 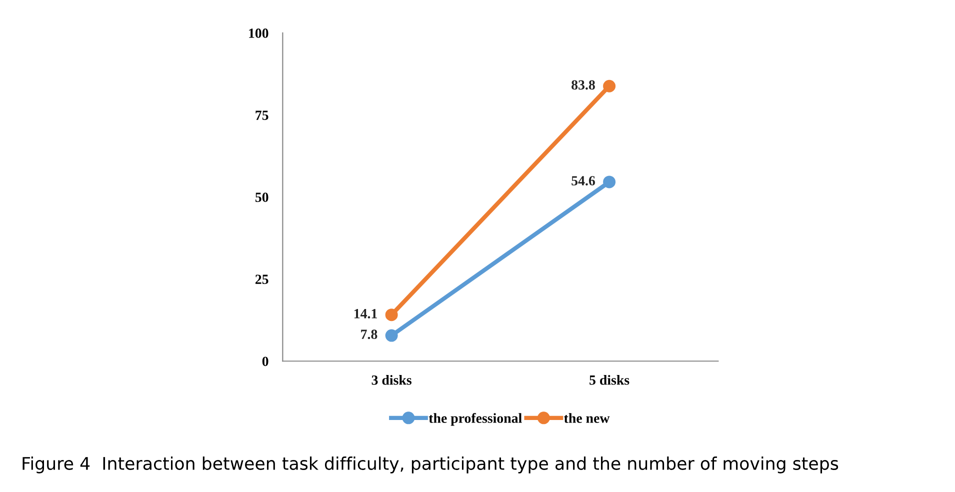 What do you see at coordinates (365, 313) in the screenshot?
I see `data-label: 14.1` at bounding box center [365, 313].